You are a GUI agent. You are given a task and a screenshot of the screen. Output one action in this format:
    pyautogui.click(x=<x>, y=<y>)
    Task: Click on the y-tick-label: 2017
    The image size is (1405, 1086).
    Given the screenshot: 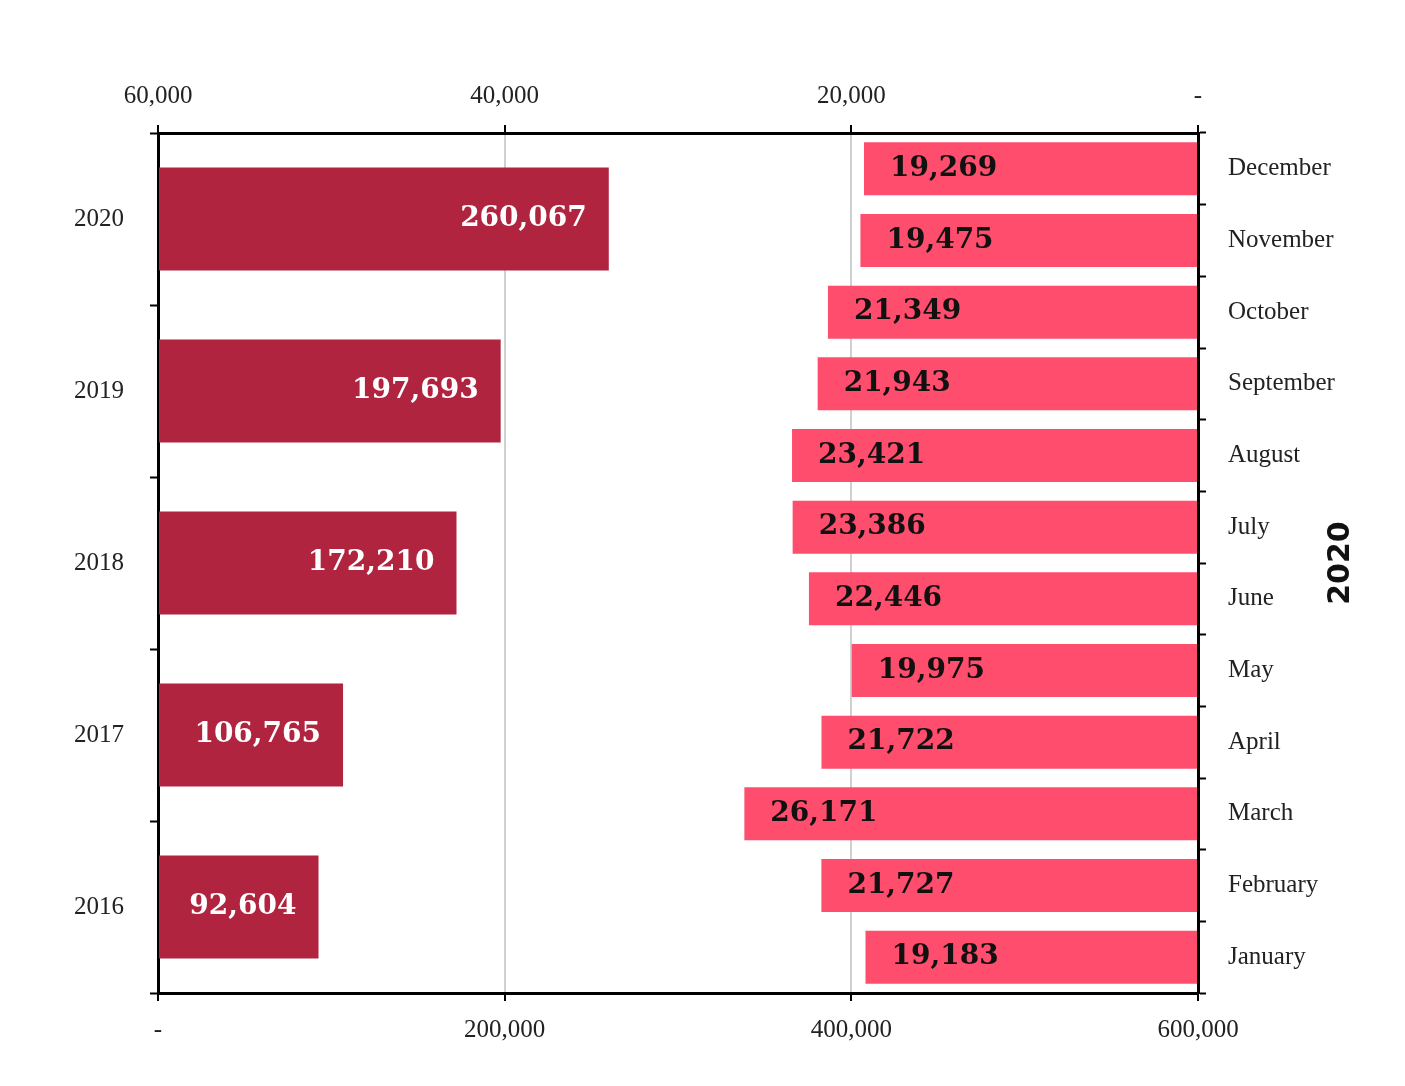 What is the action you would take?
    pyautogui.click(x=99, y=733)
    